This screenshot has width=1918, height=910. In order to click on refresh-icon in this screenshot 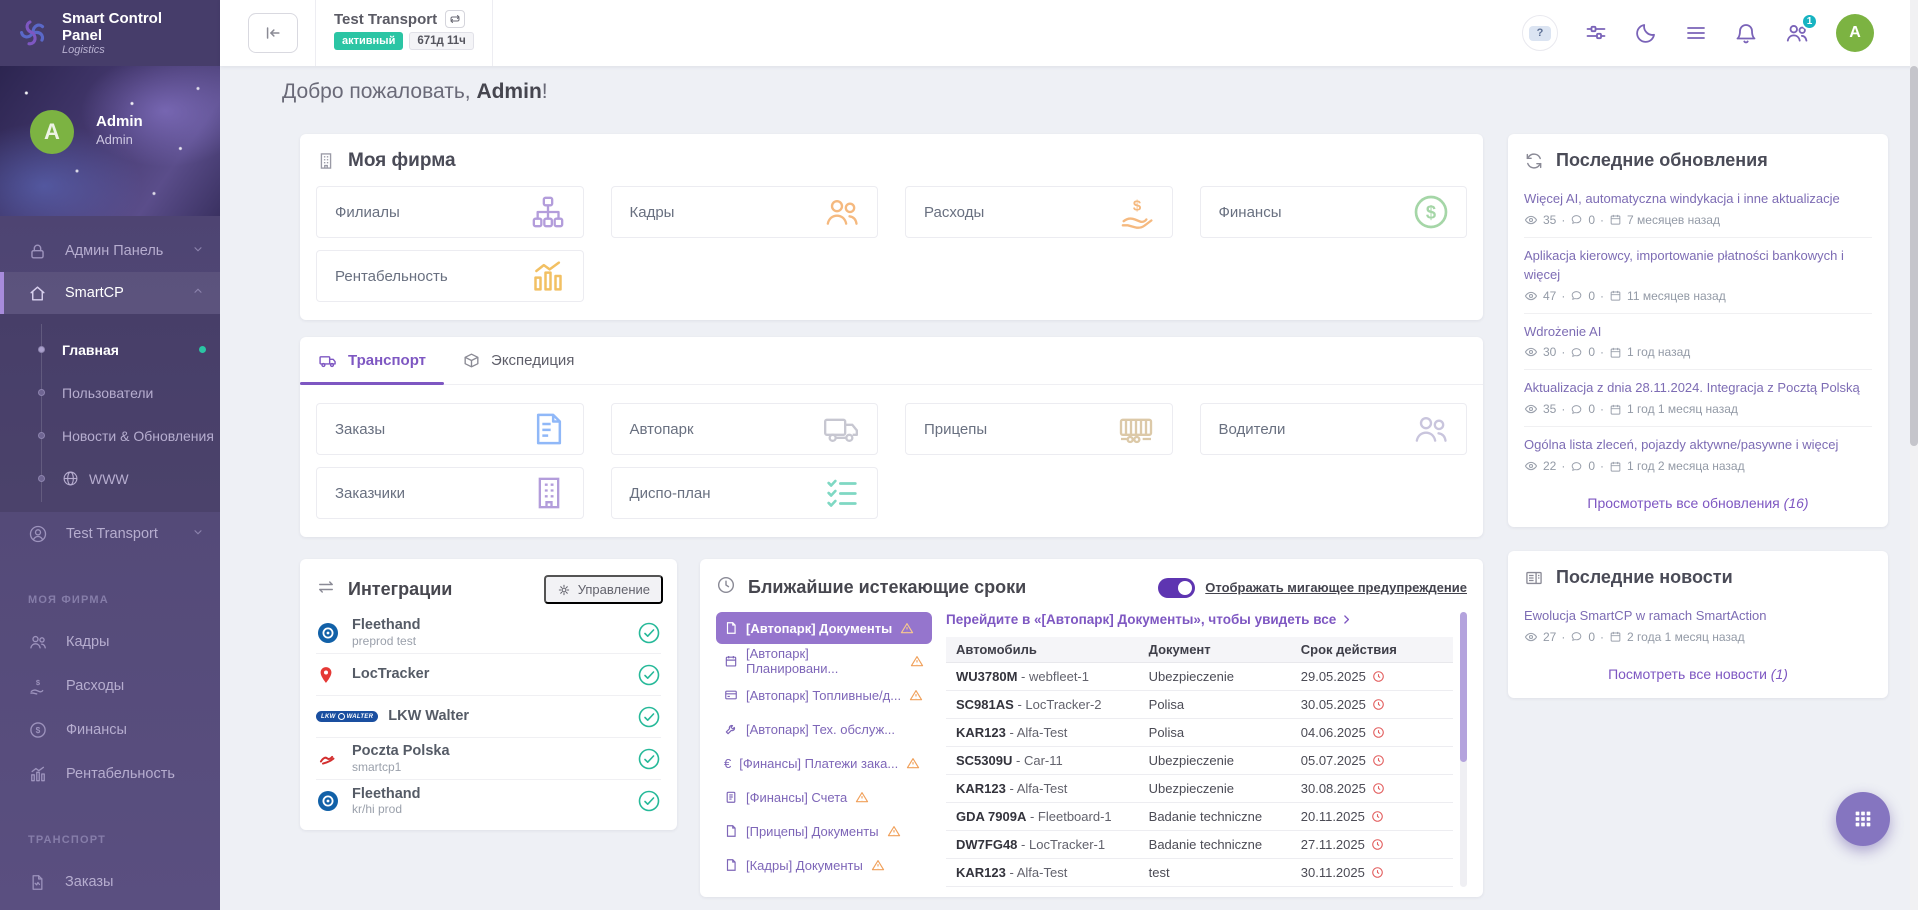, I will do `click(1534, 161)`.